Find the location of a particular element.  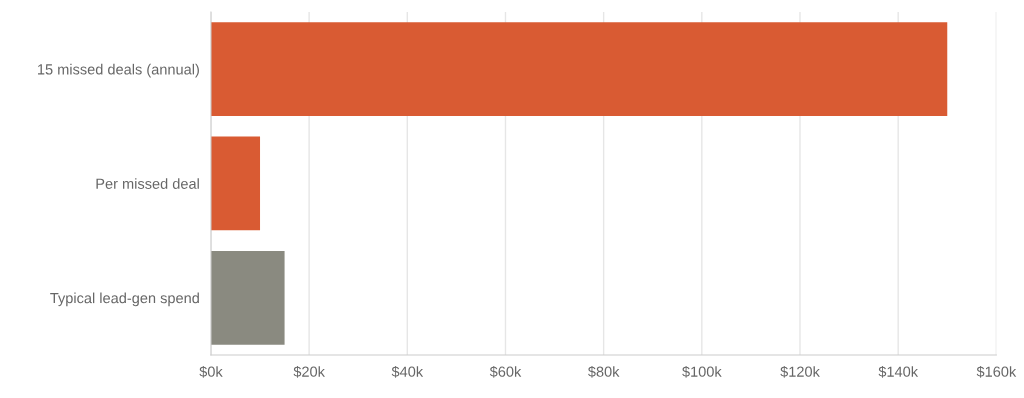

y-tick-label: Per missed deal is located at coordinates (147, 183).